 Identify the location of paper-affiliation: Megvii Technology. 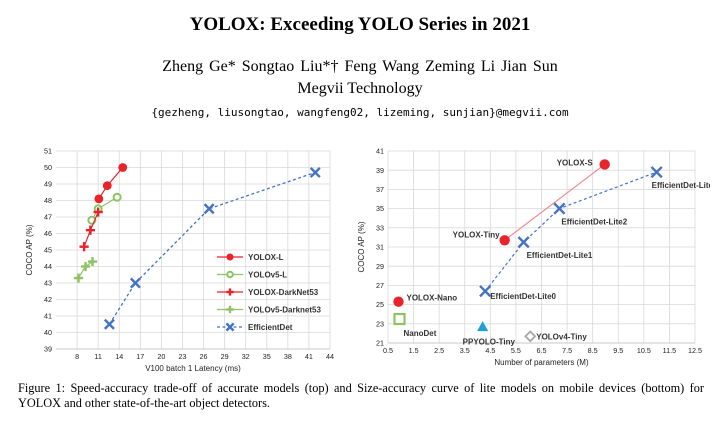
(360, 89).